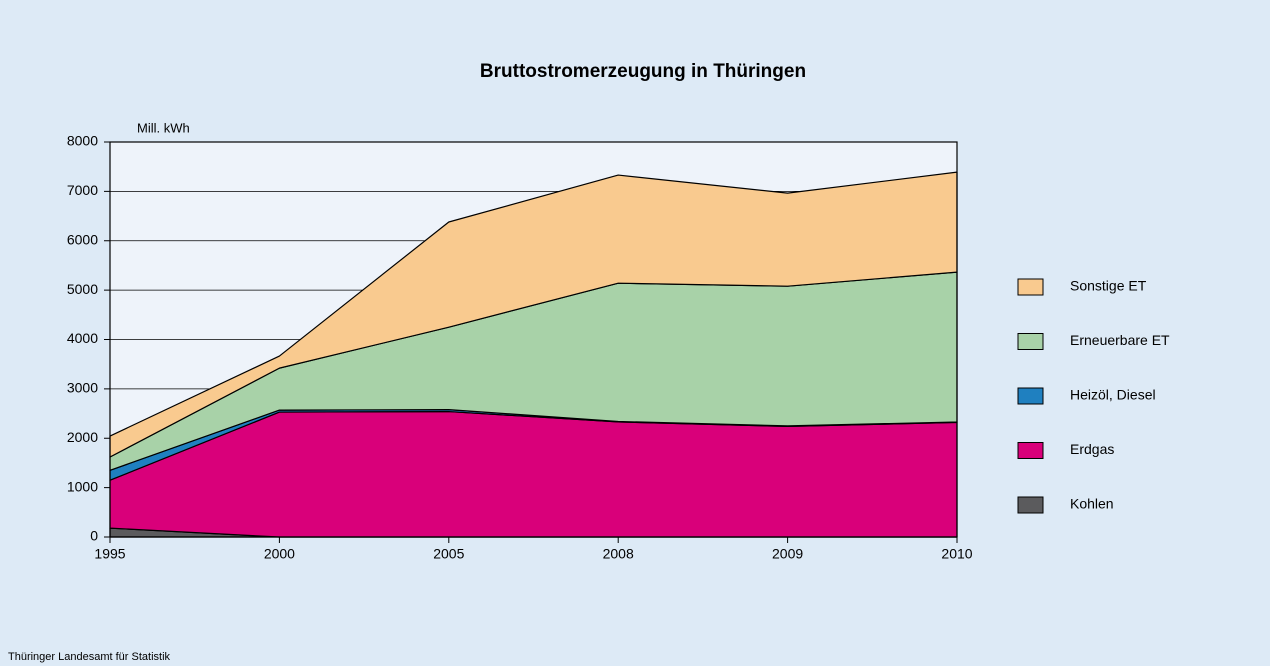  What do you see at coordinates (82, 388) in the screenshot?
I see `y-tick-label: 3000` at bounding box center [82, 388].